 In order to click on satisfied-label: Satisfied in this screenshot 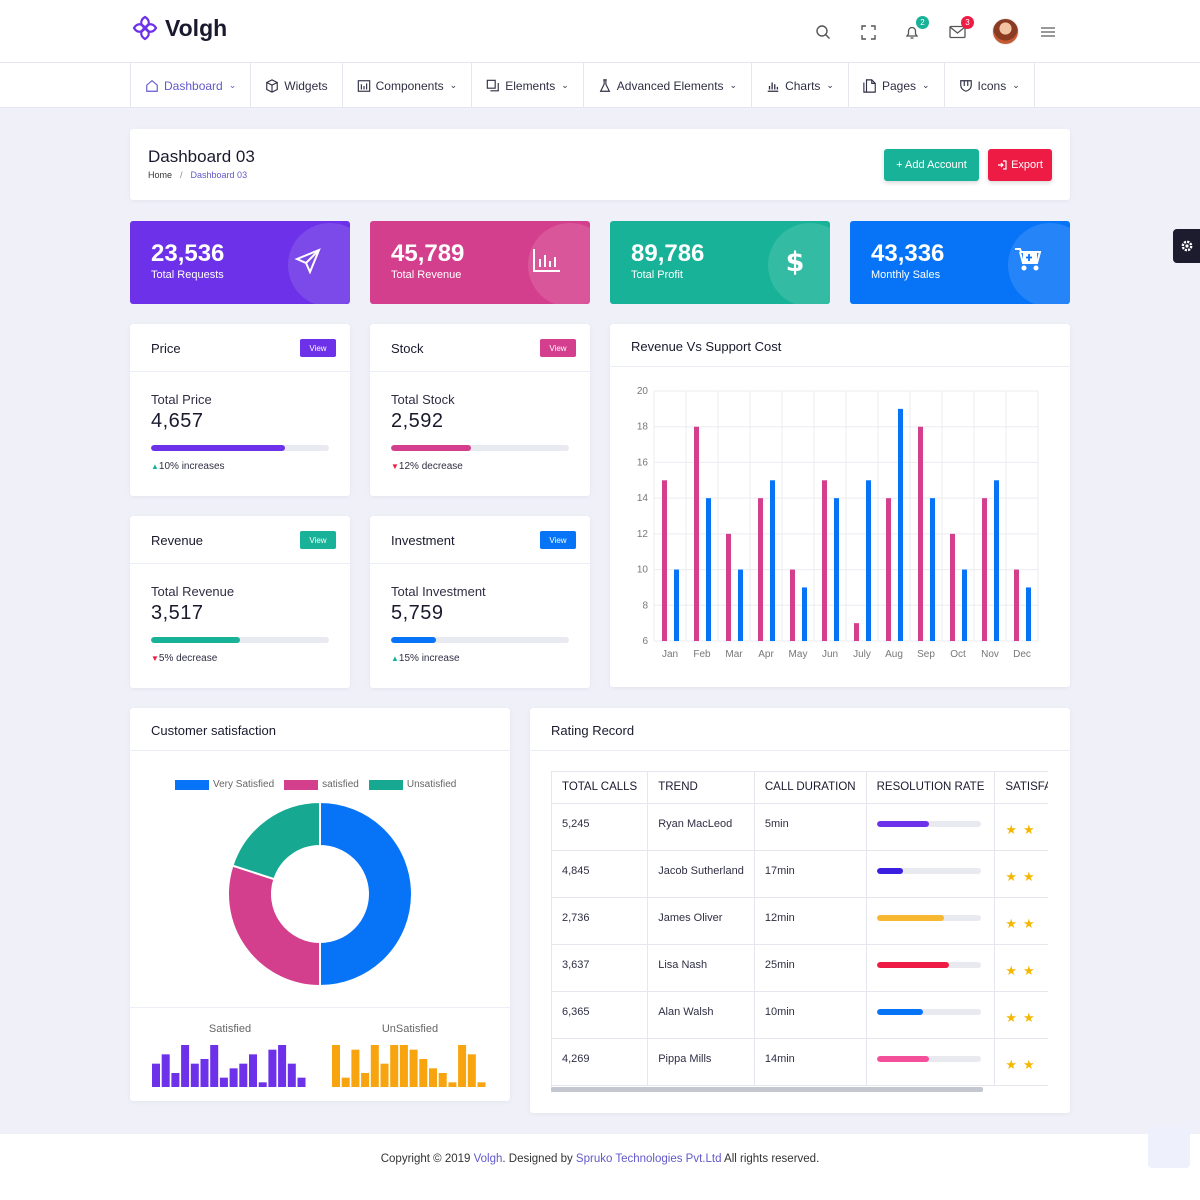, I will do `click(230, 1029)`.